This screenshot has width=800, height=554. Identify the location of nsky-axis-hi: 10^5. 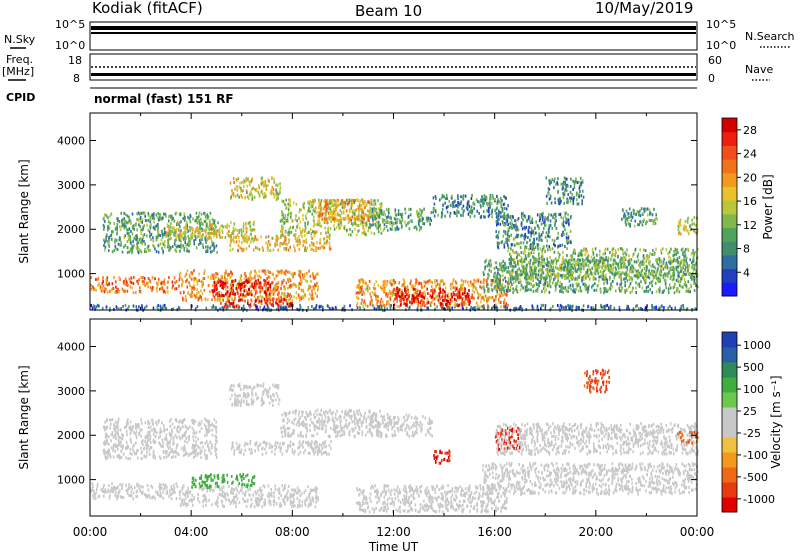
(70, 24).